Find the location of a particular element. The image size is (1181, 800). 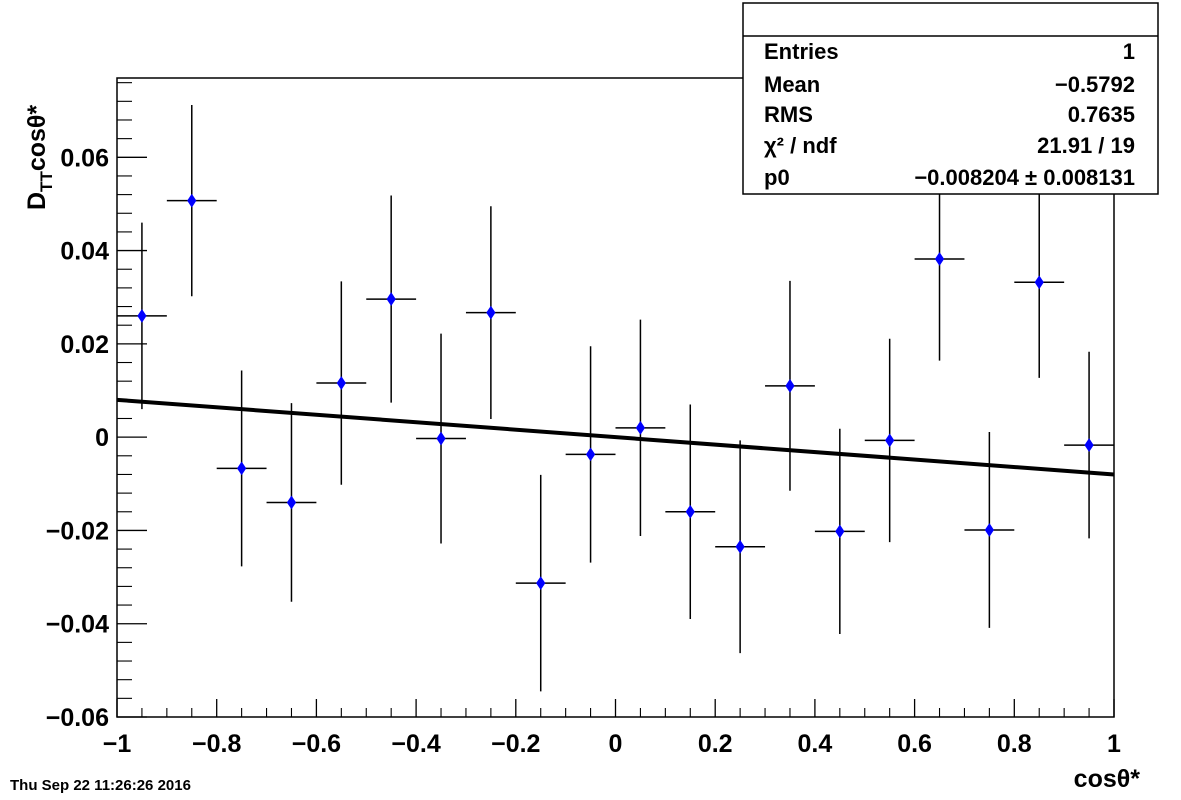

x-tick-label: −1 is located at coordinates (117, 744).